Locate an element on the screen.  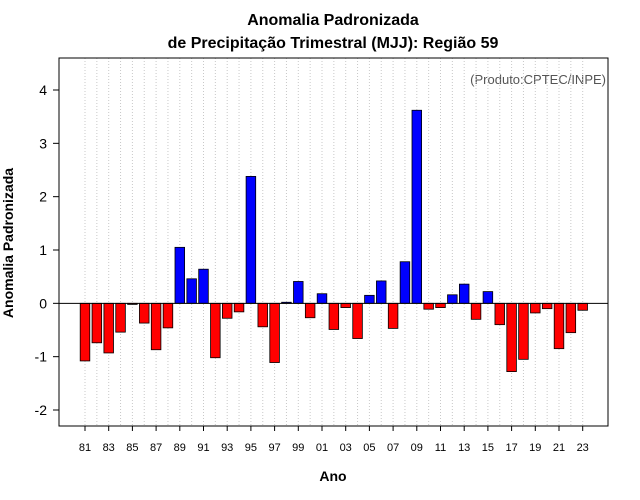
x-tick-label: 99 is located at coordinates (298, 448).